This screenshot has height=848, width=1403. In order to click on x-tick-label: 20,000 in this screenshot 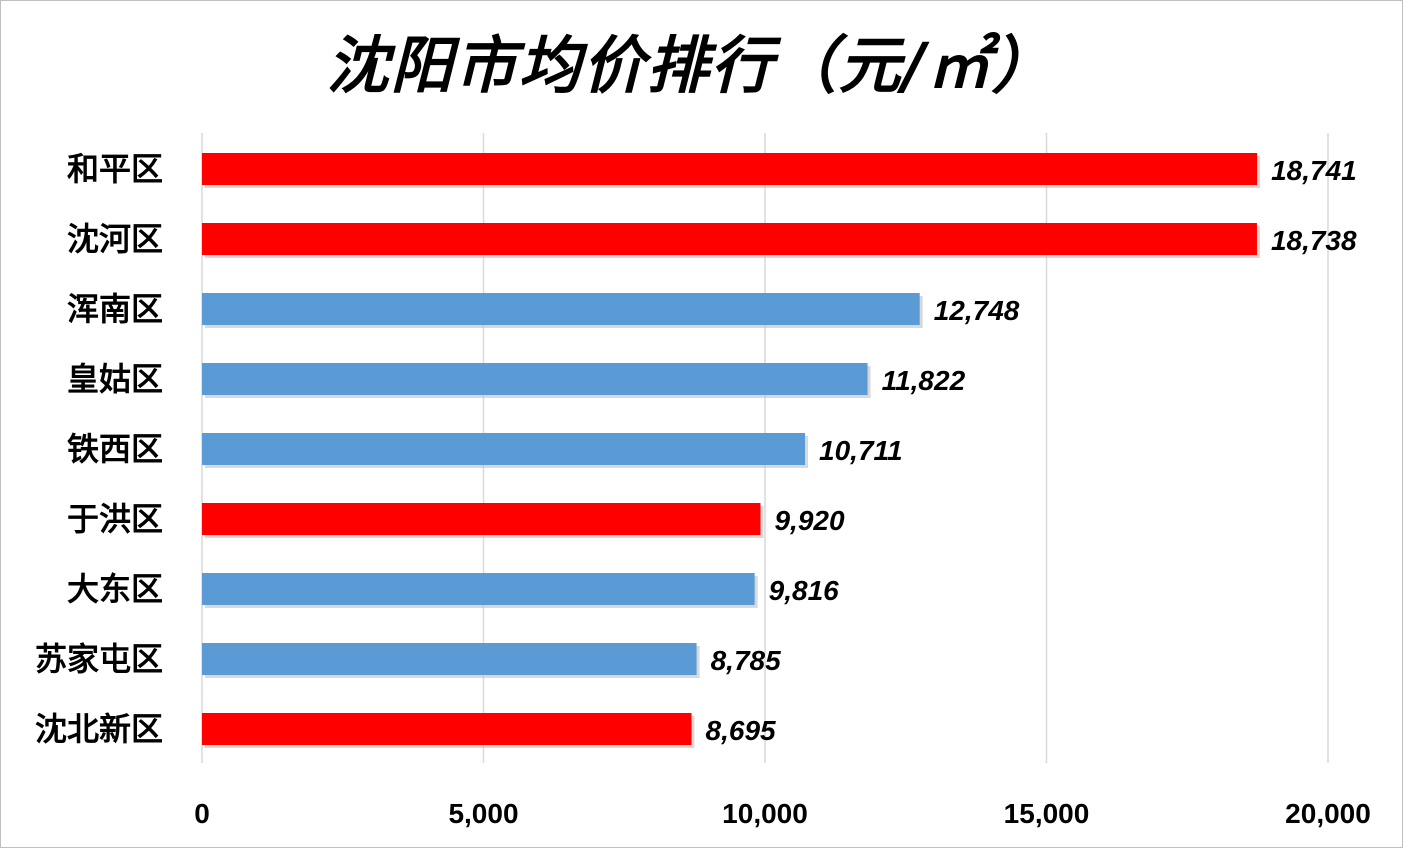, I will do `click(1328, 813)`.